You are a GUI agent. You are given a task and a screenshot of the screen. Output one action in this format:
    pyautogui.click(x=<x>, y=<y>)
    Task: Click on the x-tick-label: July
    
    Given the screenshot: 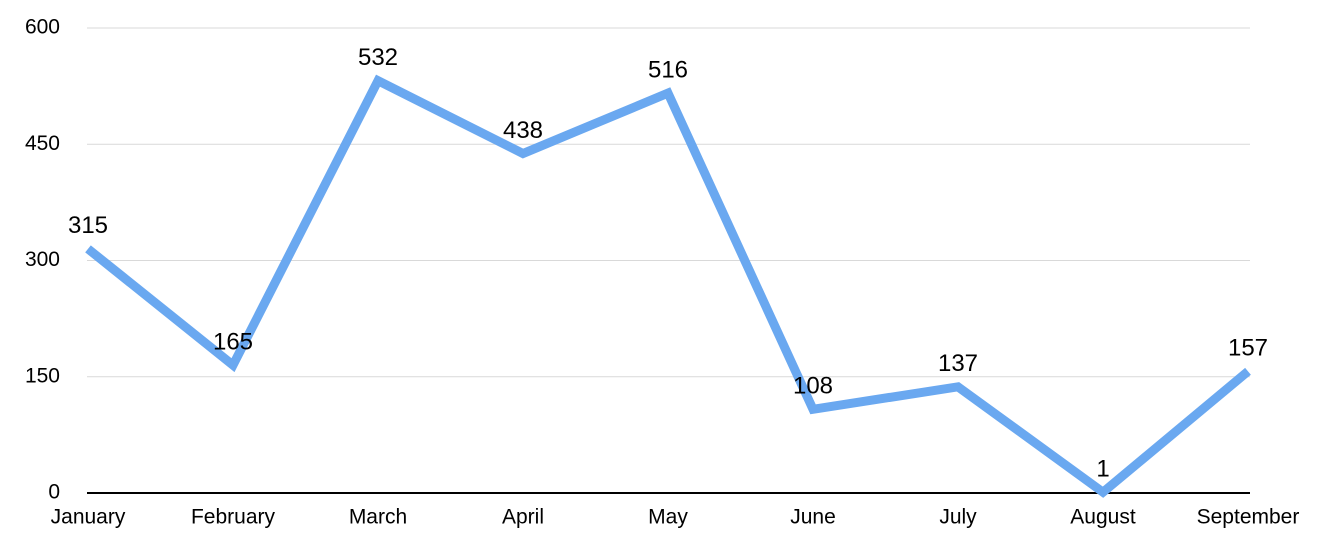 What is the action you would take?
    pyautogui.click(x=958, y=517)
    